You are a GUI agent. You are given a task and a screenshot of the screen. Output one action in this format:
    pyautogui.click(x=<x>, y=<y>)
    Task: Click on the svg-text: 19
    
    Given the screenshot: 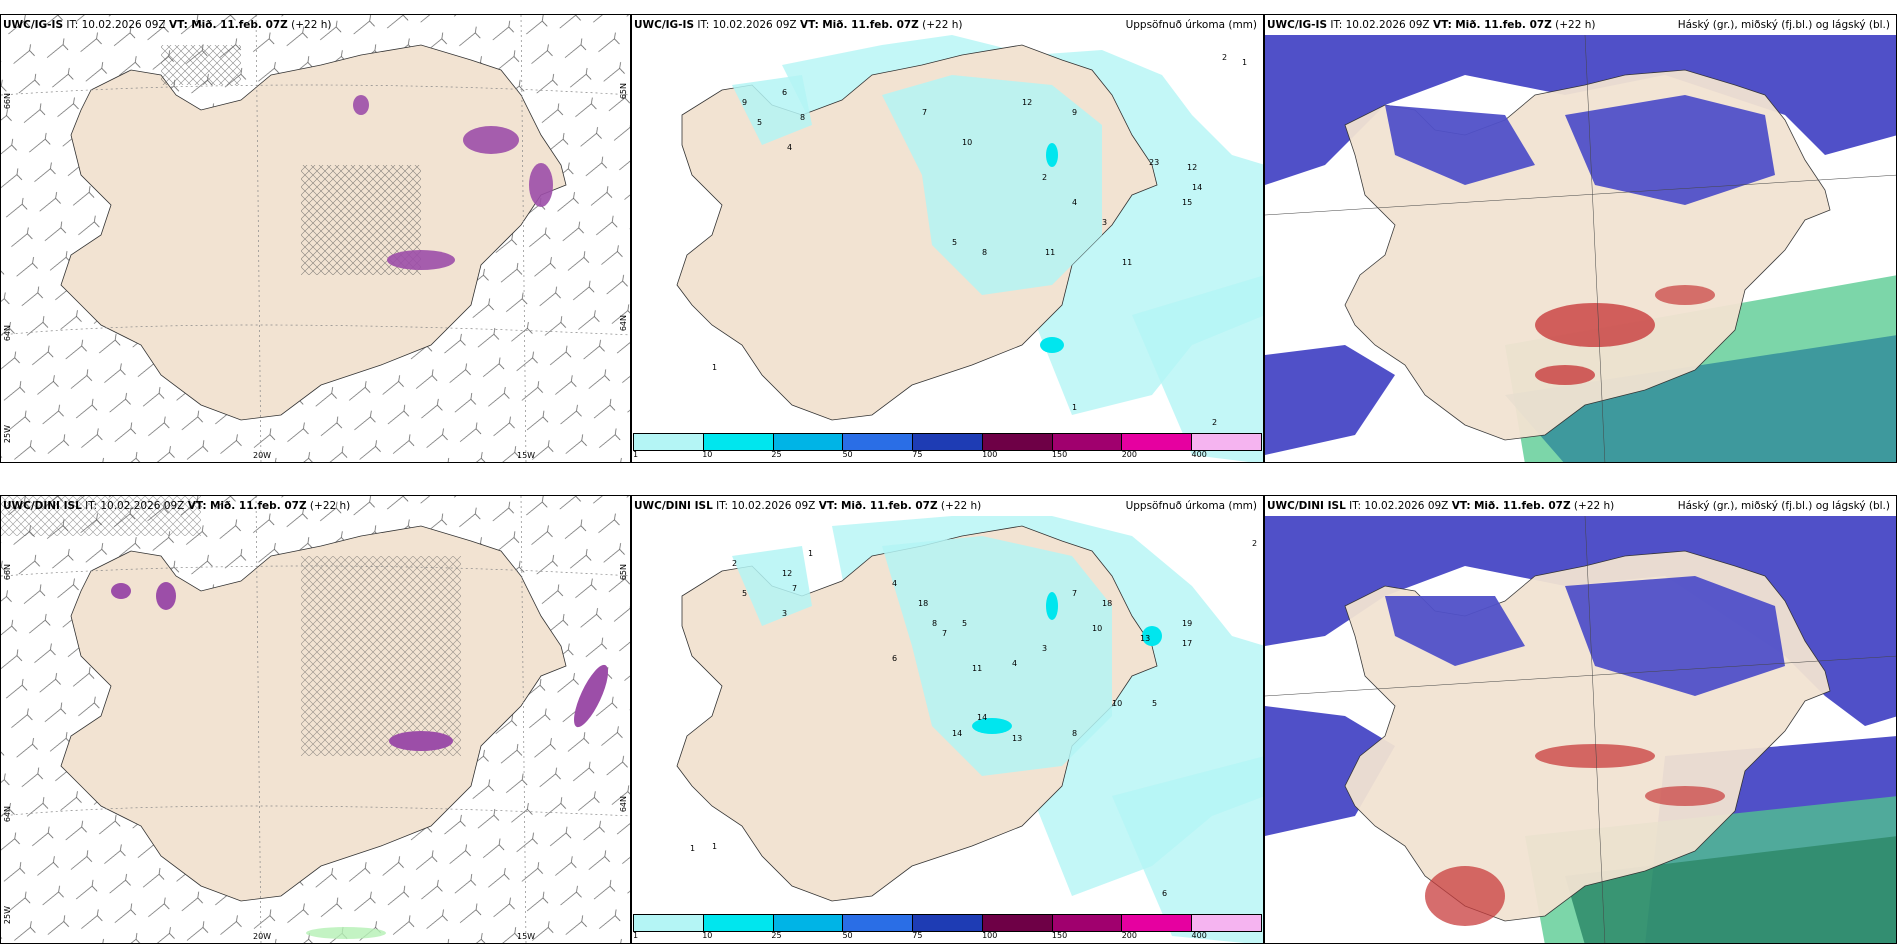 What is the action you would take?
    pyautogui.click(x=1187, y=623)
    